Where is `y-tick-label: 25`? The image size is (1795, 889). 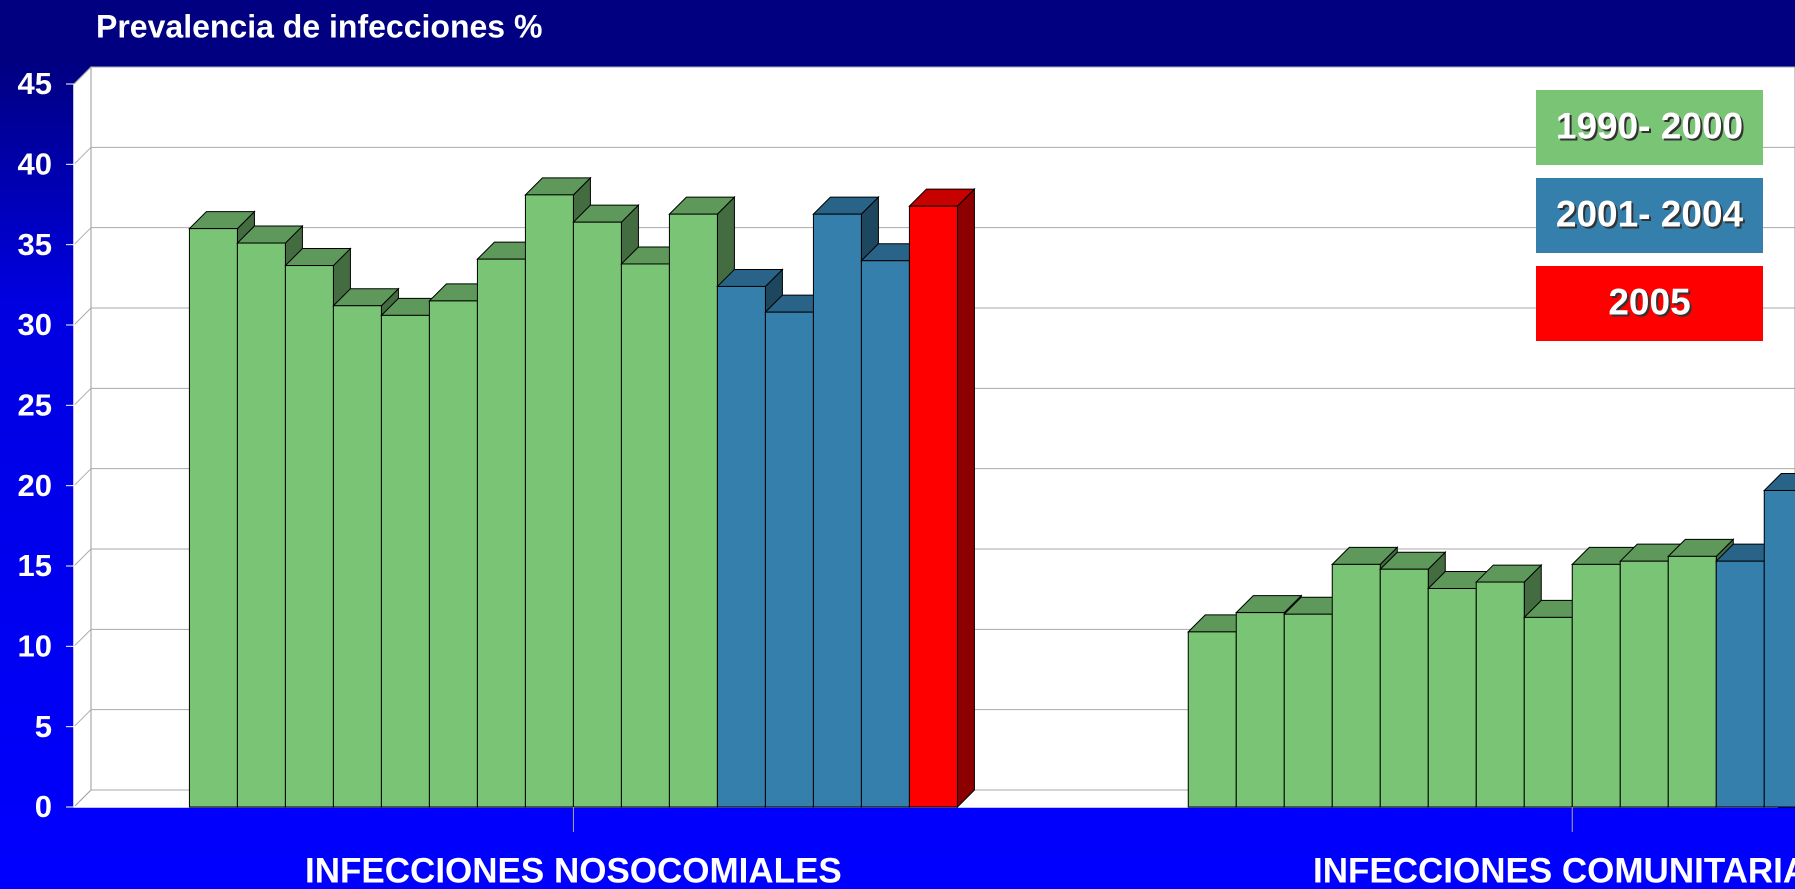
y-tick-label: 25 is located at coordinates (35, 405).